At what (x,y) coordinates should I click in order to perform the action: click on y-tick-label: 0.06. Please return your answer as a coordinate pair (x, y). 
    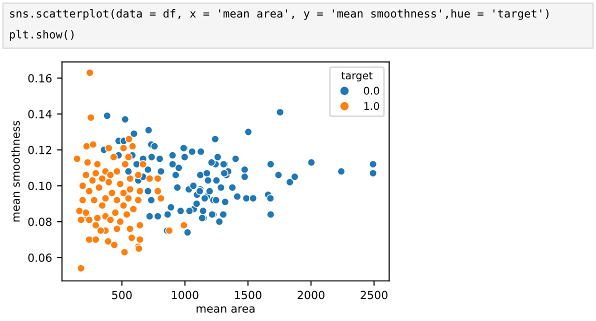
    Looking at the image, I should click on (40, 258).